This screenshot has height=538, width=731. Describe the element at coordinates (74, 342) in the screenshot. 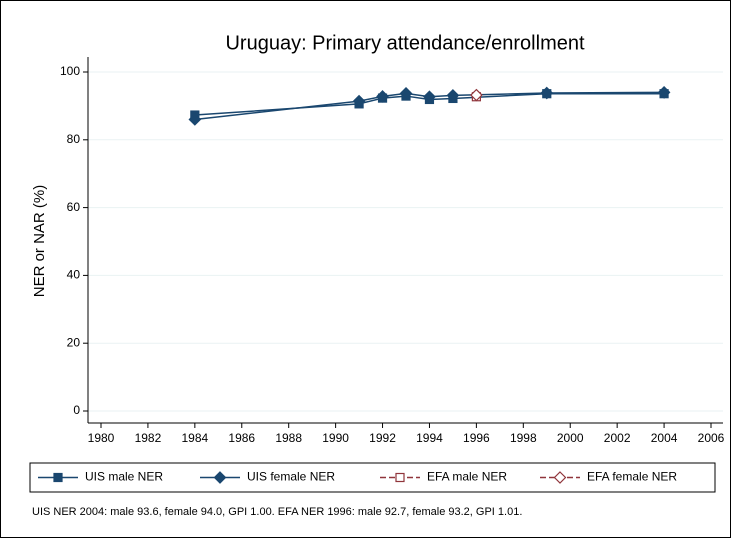

I see `y-tick-label: 20` at that location.